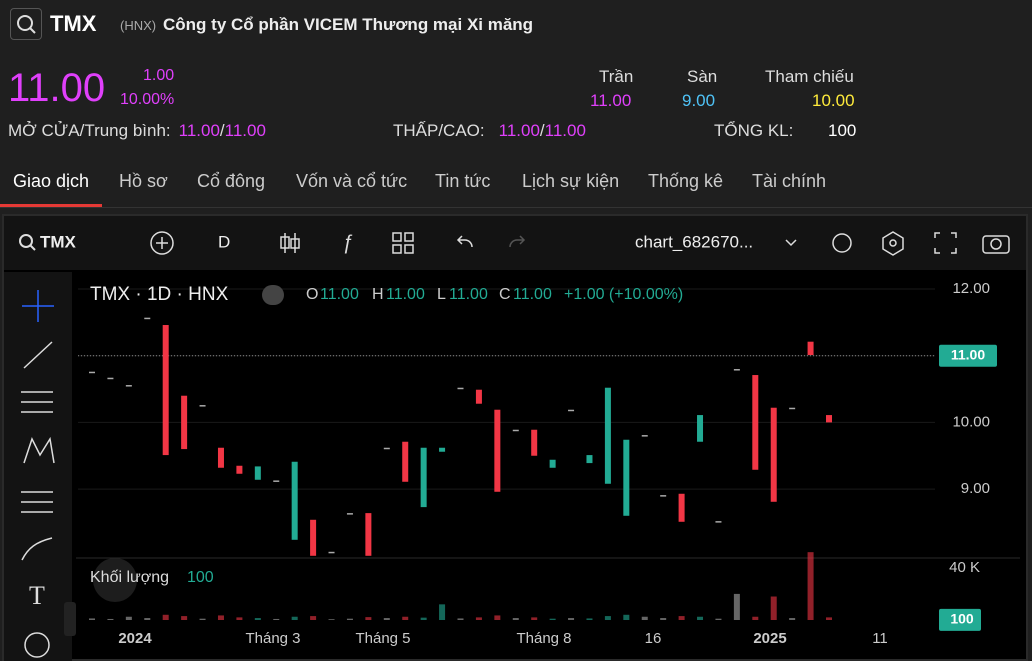  What do you see at coordinates (37, 645) in the screenshot?
I see `emoji-tool` at bounding box center [37, 645].